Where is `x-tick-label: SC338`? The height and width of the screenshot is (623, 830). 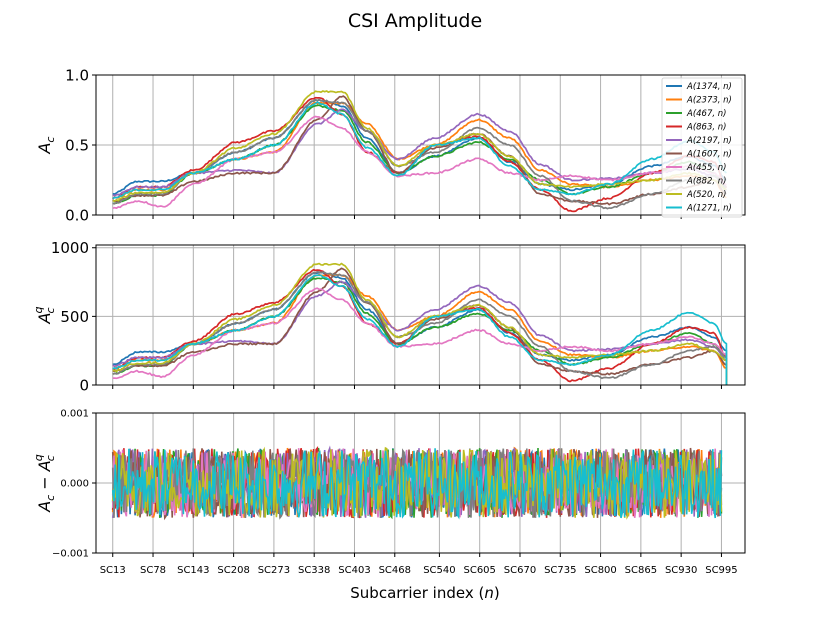 x-tick-label: SC338 is located at coordinates (314, 570).